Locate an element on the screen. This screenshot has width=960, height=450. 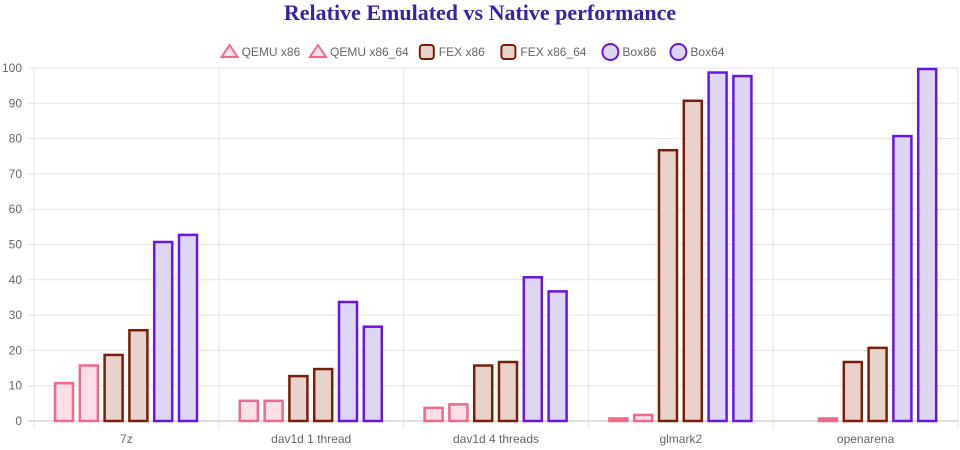
bar-box64-7z is located at coordinates (188, 328).